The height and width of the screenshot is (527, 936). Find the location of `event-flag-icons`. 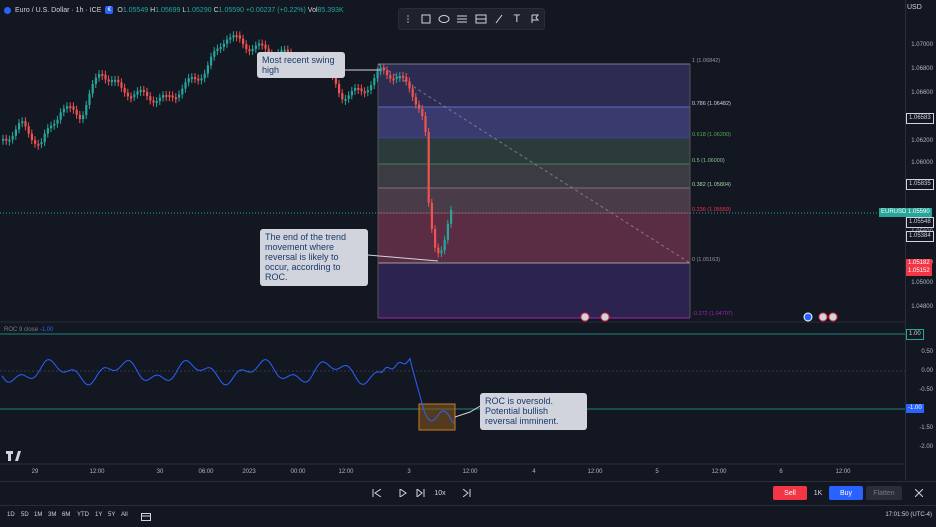

event-flag-icons is located at coordinates (709, 317).